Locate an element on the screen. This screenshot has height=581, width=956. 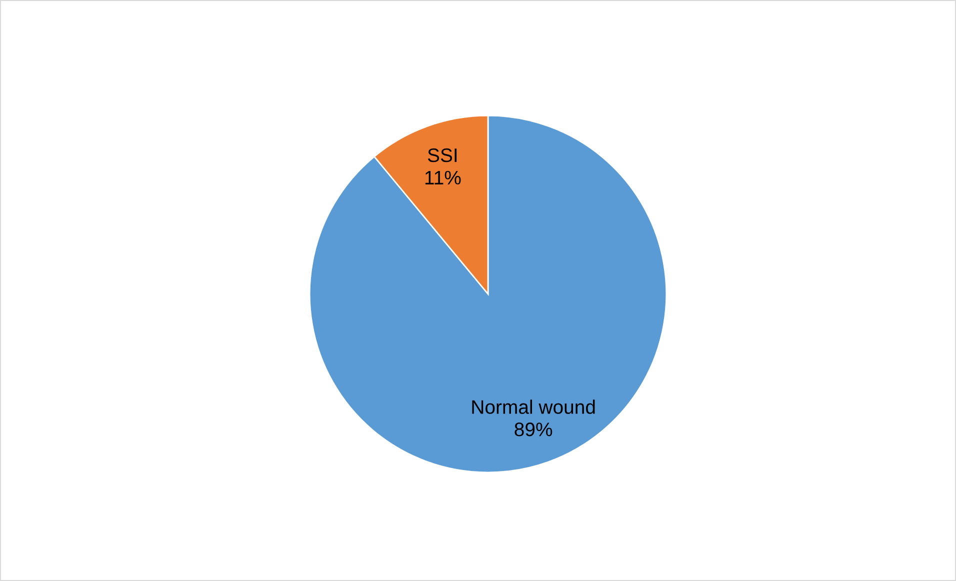
data-label: 11% is located at coordinates (443, 177).